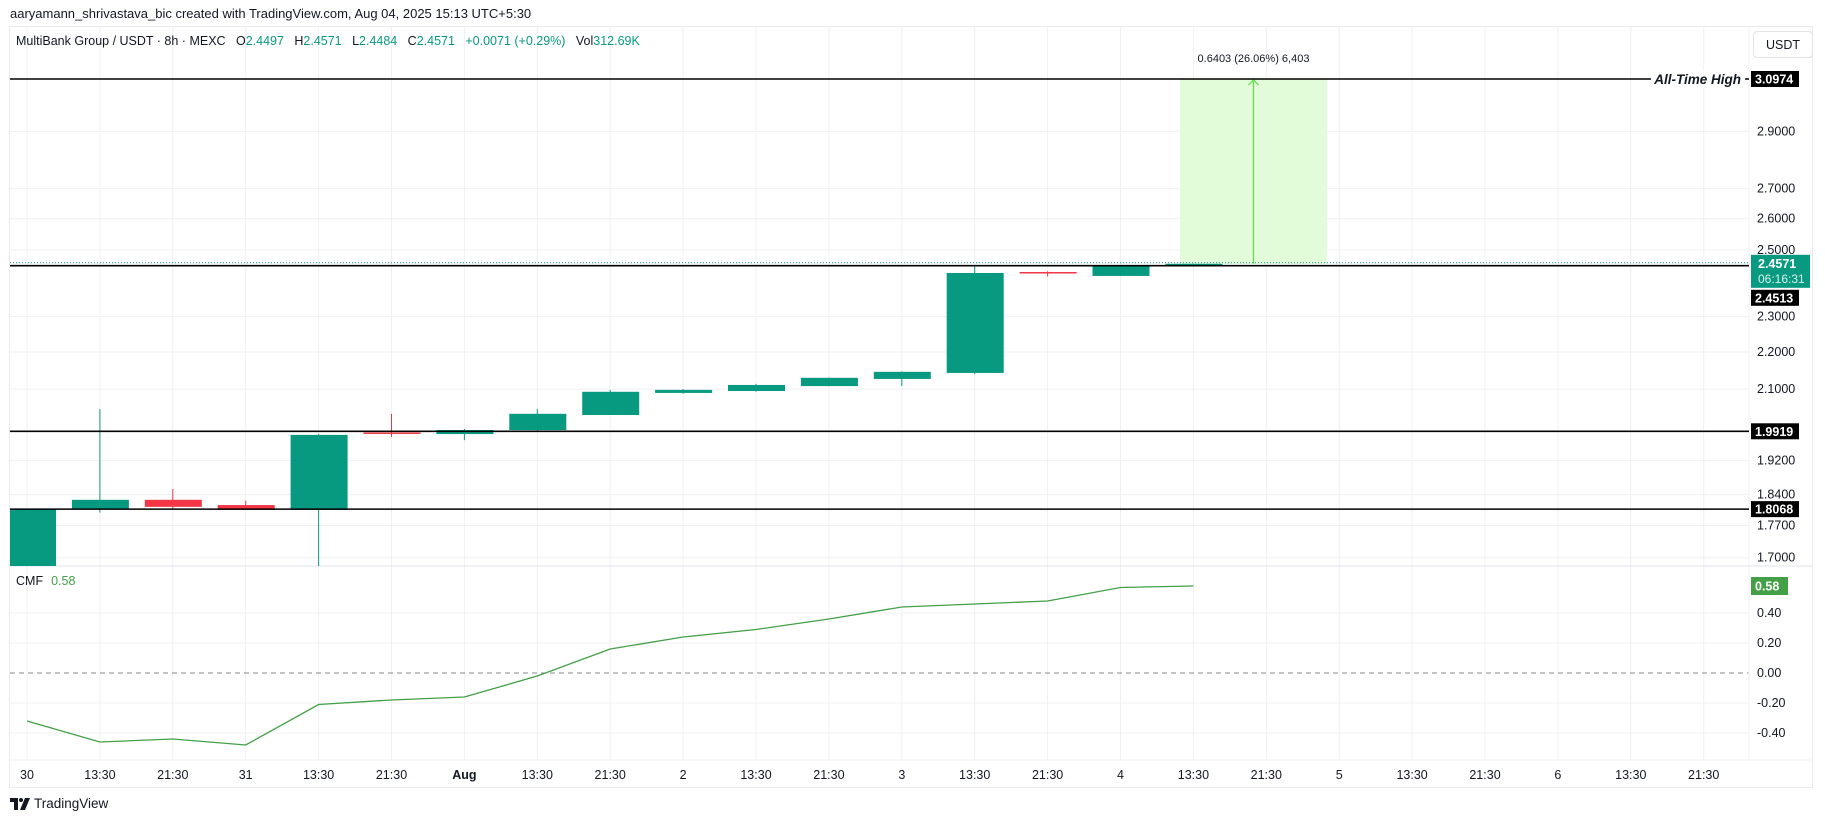 This screenshot has width=1825, height=824. What do you see at coordinates (1769, 673) in the screenshot?
I see `cmf-axis-label: 0.00` at bounding box center [1769, 673].